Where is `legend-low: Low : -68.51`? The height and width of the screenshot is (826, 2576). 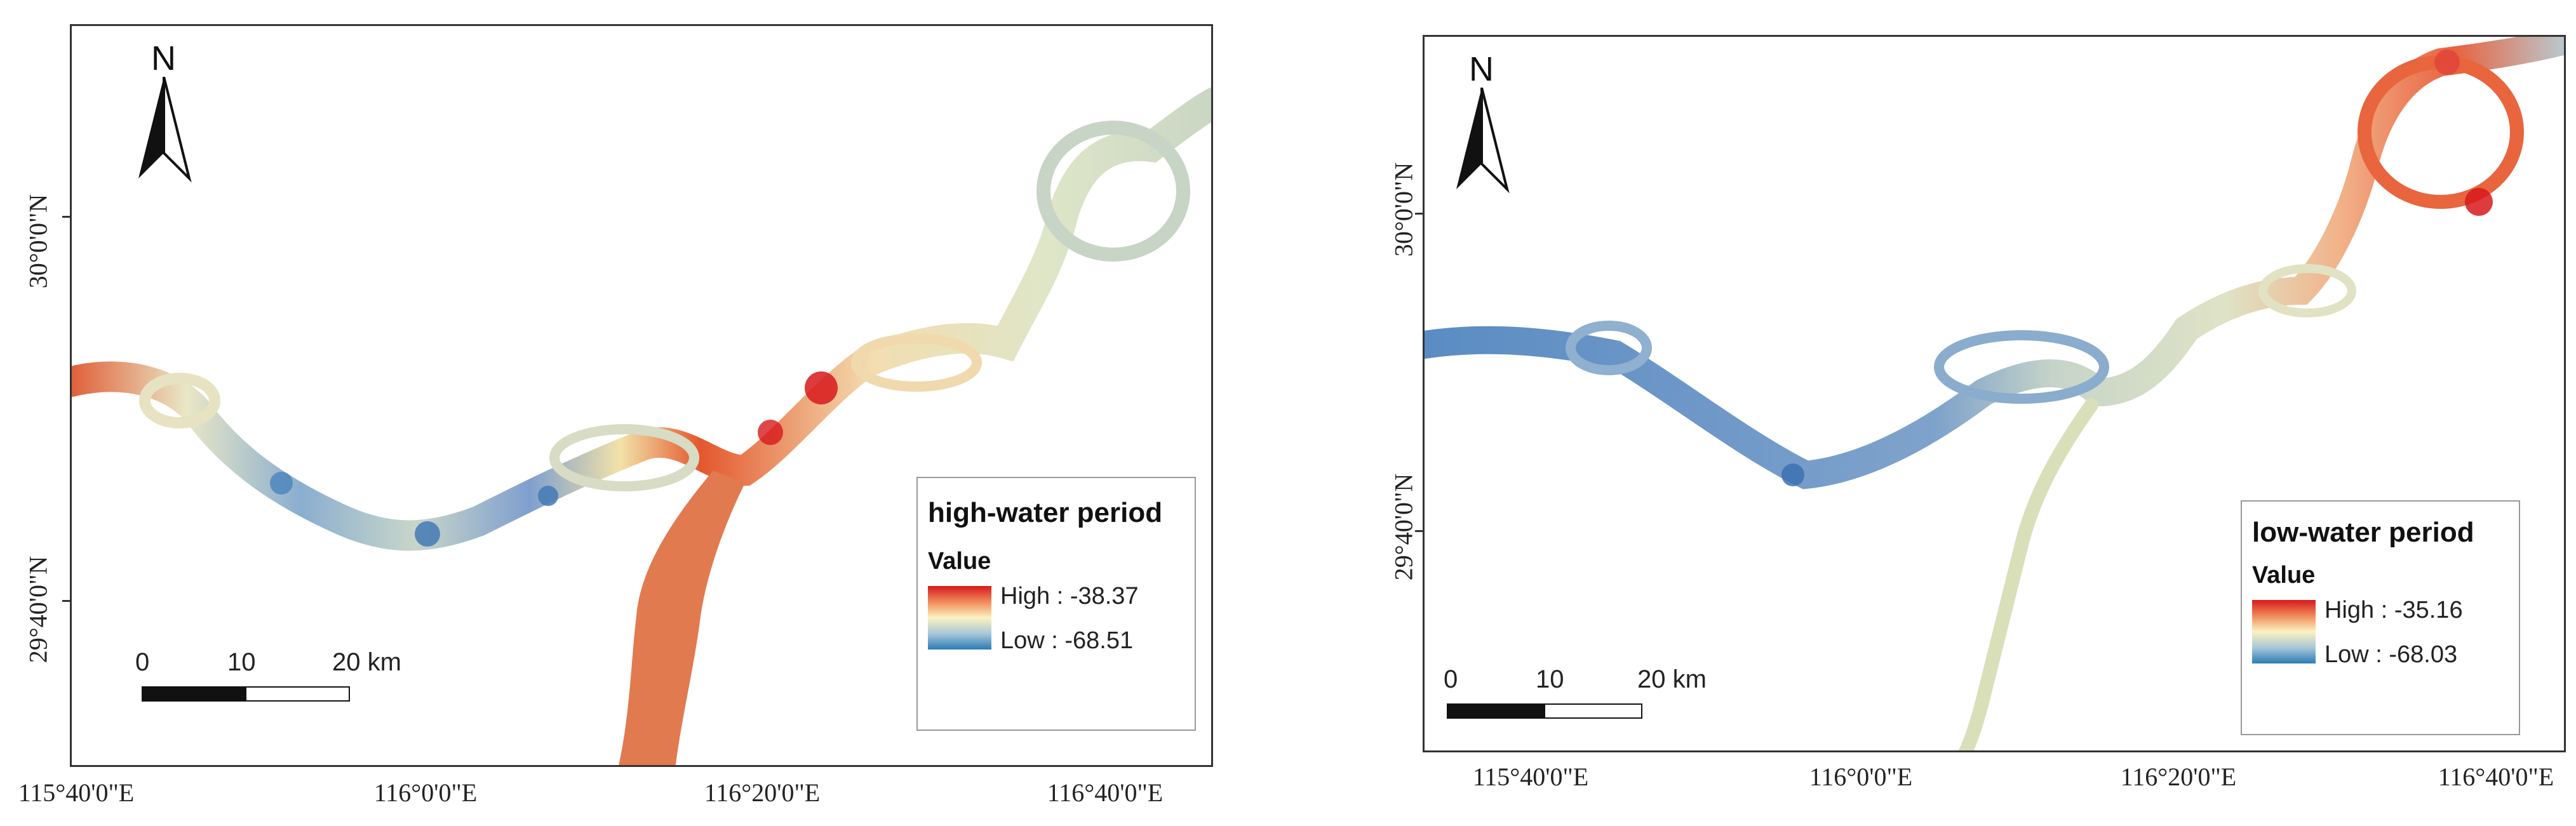 legend-low: Low : -68.51 is located at coordinates (1067, 640).